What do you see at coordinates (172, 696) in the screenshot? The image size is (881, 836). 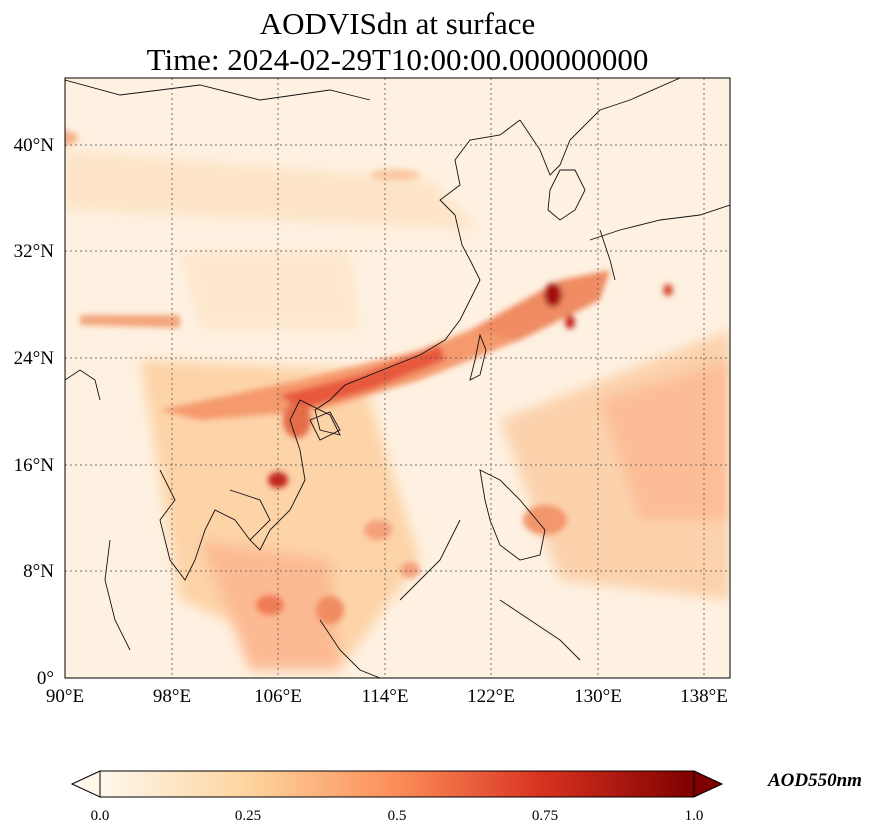 I see `lon-tick-label: 98°E` at bounding box center [172, 696].